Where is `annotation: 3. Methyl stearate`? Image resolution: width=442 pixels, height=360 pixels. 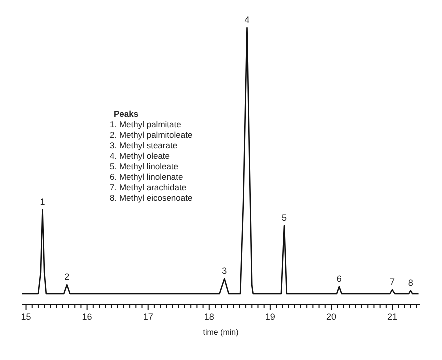
annotation: 3. Methyl stearate is located at coordinates (144, 145).